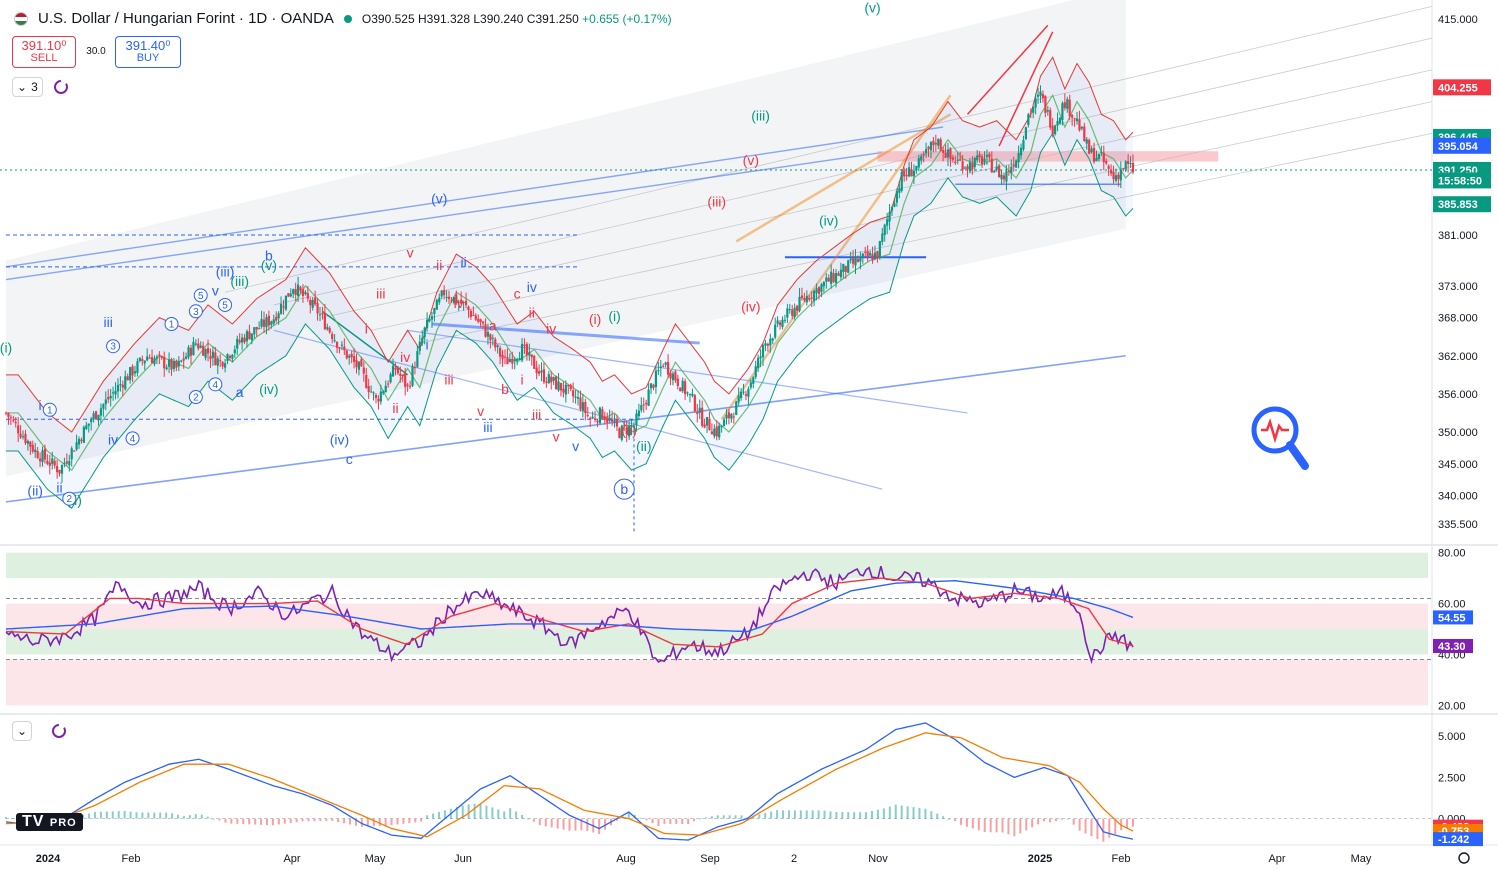 The height and width of the screenshot is (870, 1498). What do you see at coordinates (21, 18) in the screenshot?
I see `flag-icon` at bounding box center [21, 18].